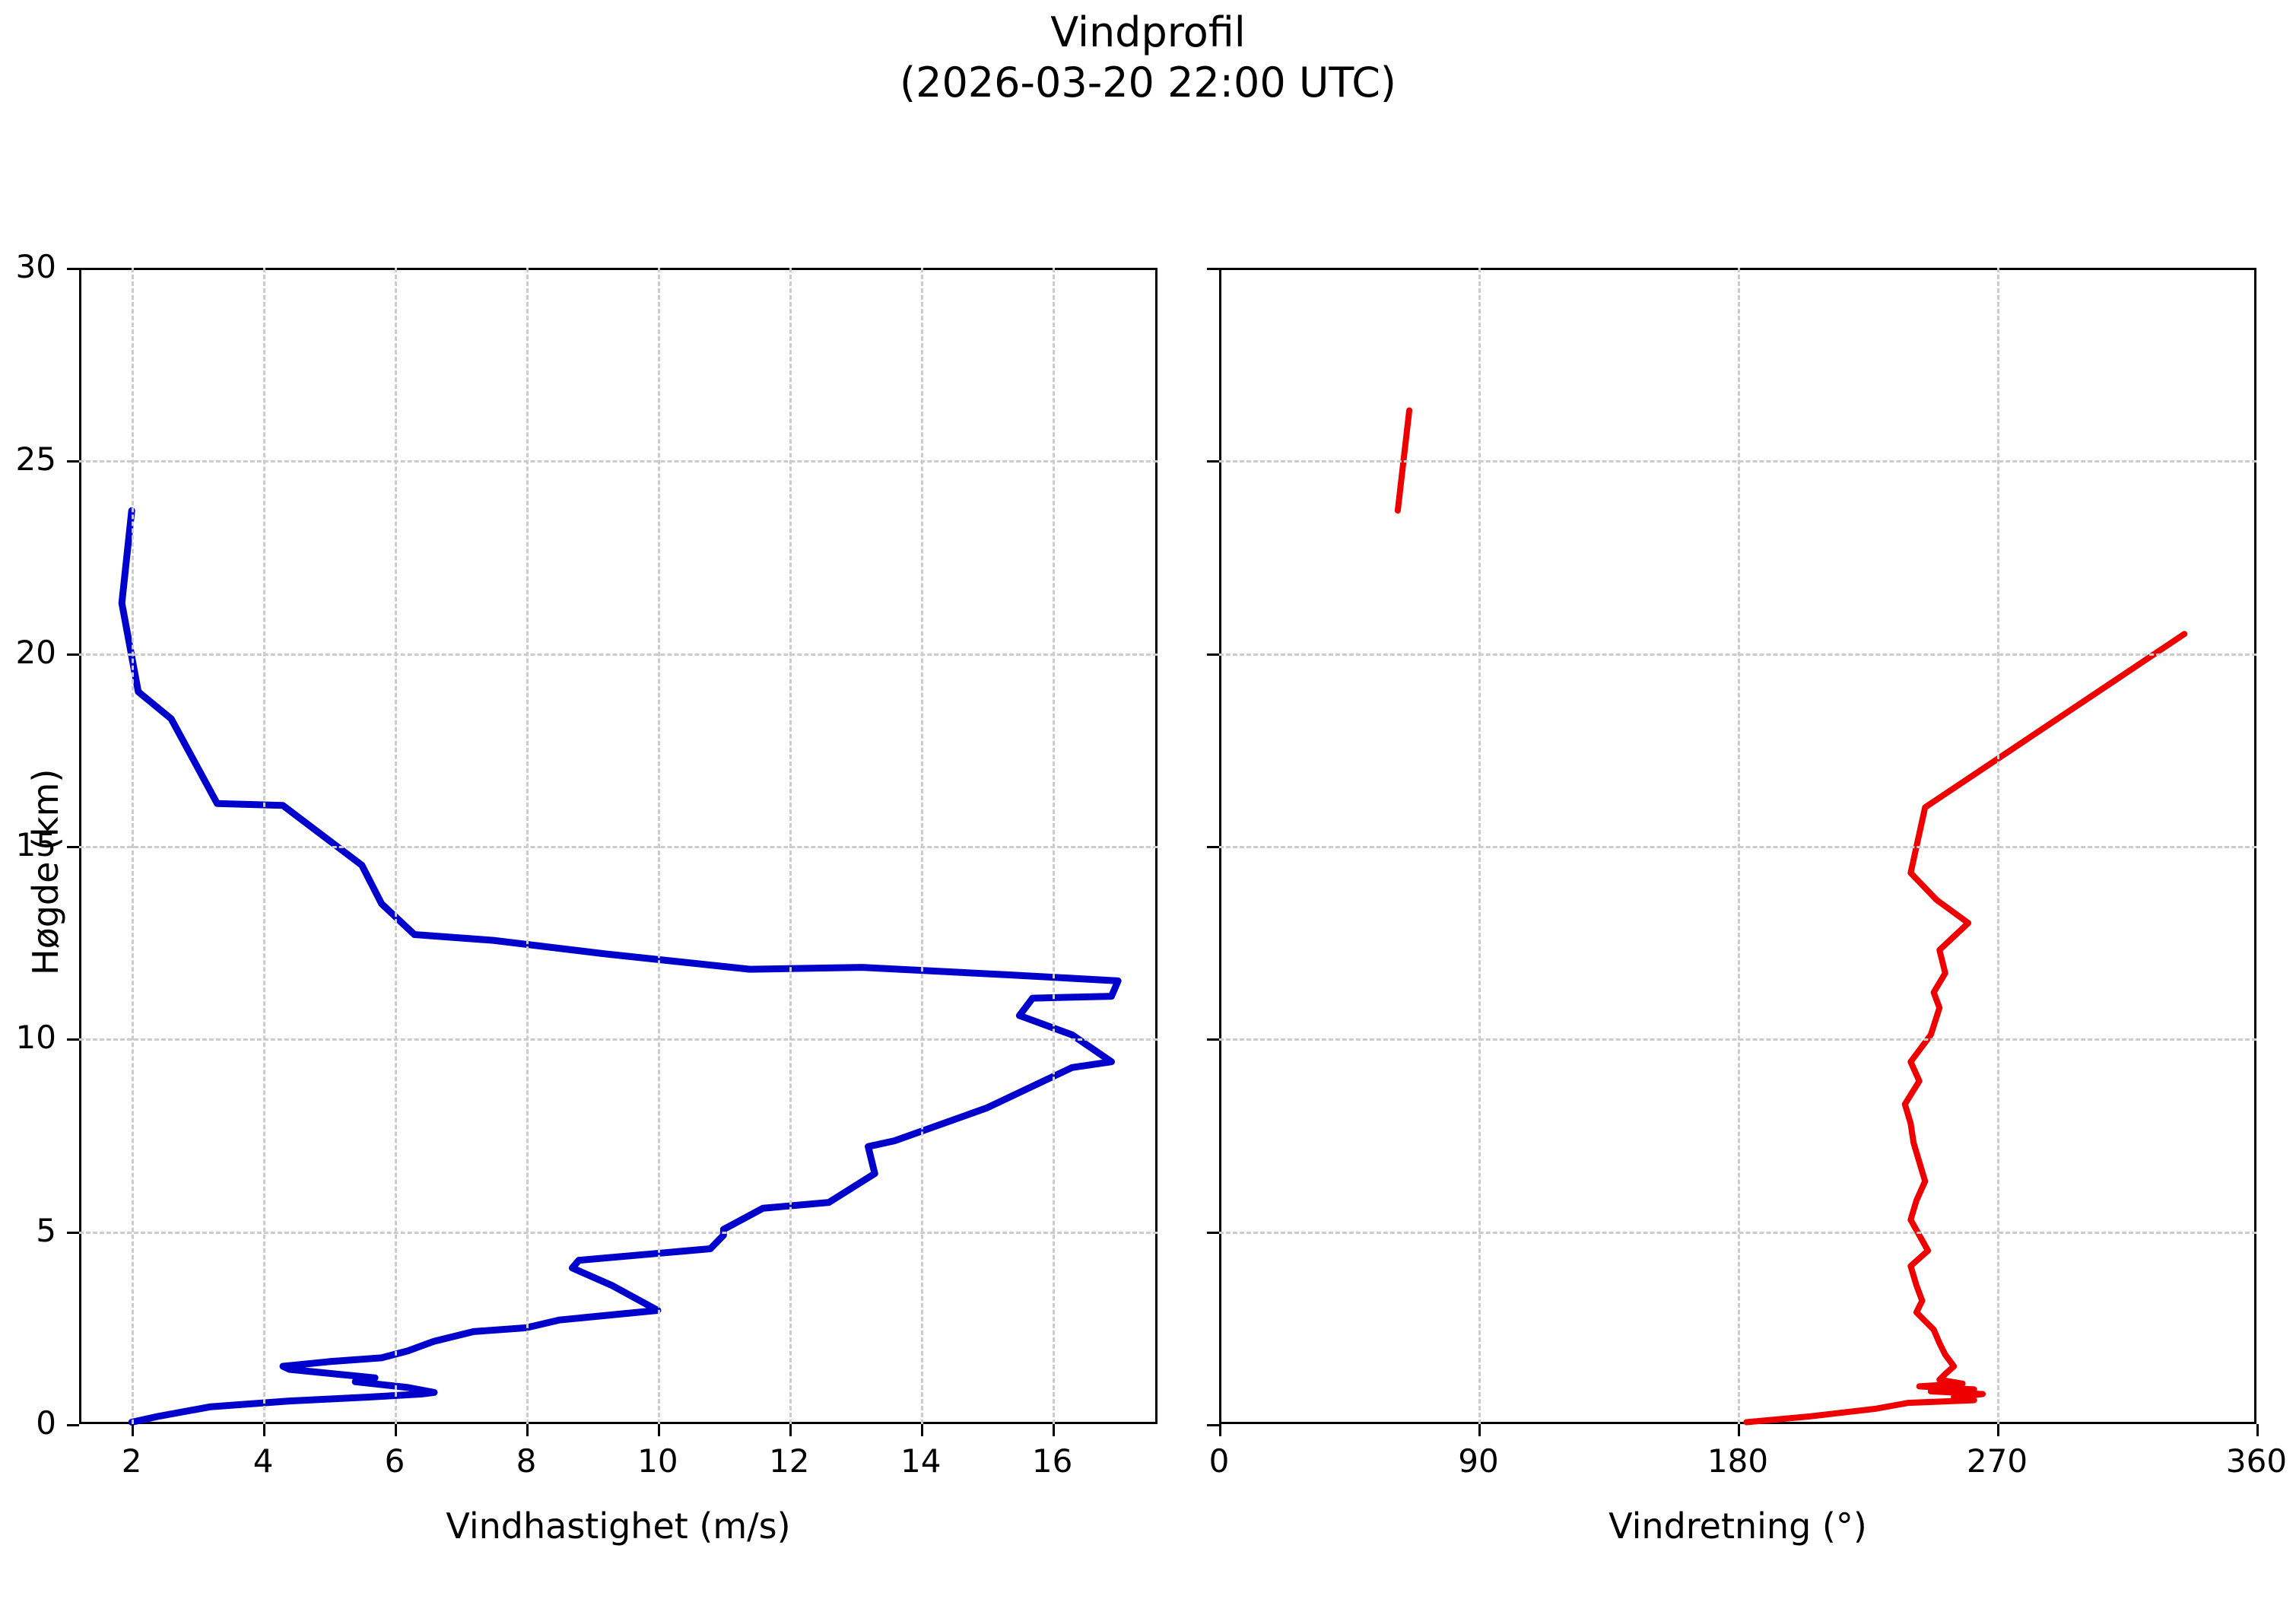  What do you see at coordinates (658, 1461) in the screenshot?
I see `x-tick-label: 10` at bounding box center [658, 1461].